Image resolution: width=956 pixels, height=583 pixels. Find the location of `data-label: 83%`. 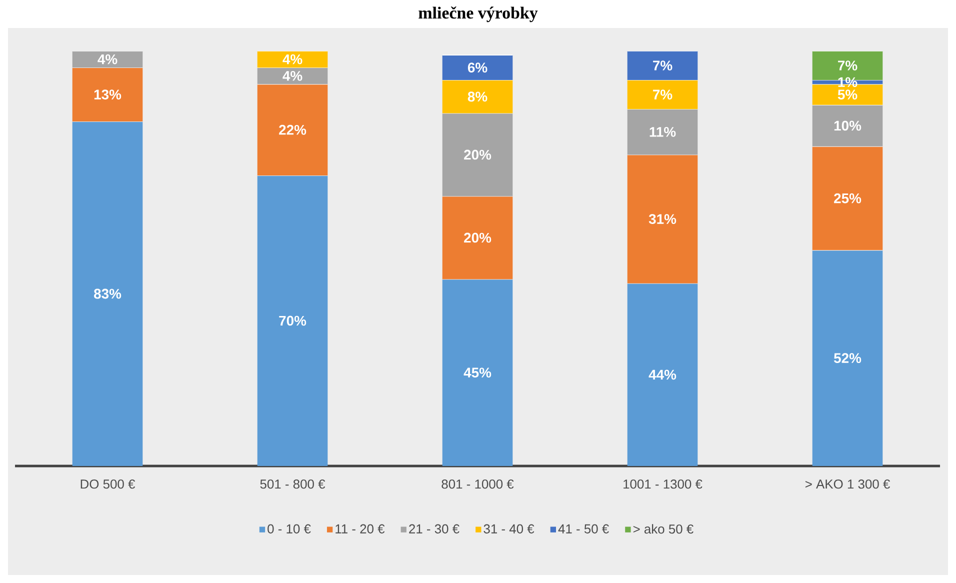

data-label: 83% is located at coordinates (108, 293).